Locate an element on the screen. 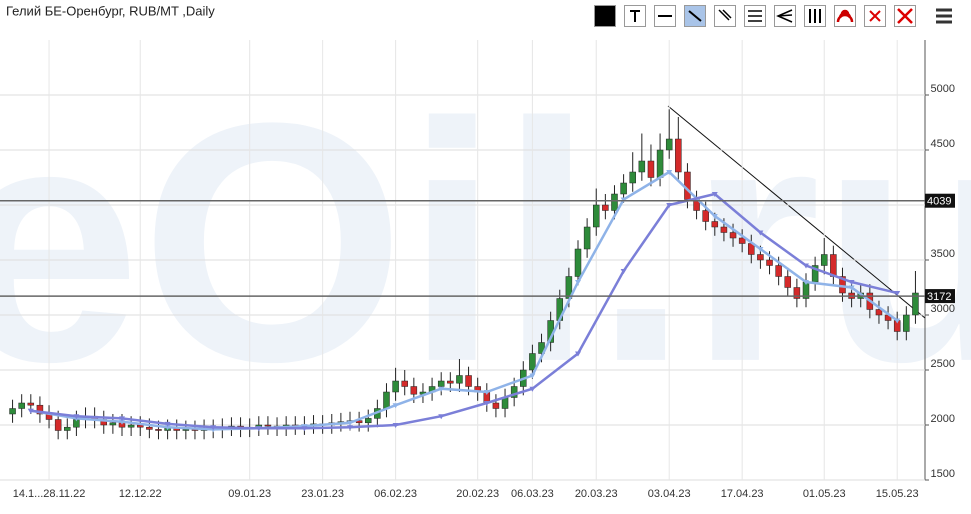  lines-tool is located at coordinates (755, 16).